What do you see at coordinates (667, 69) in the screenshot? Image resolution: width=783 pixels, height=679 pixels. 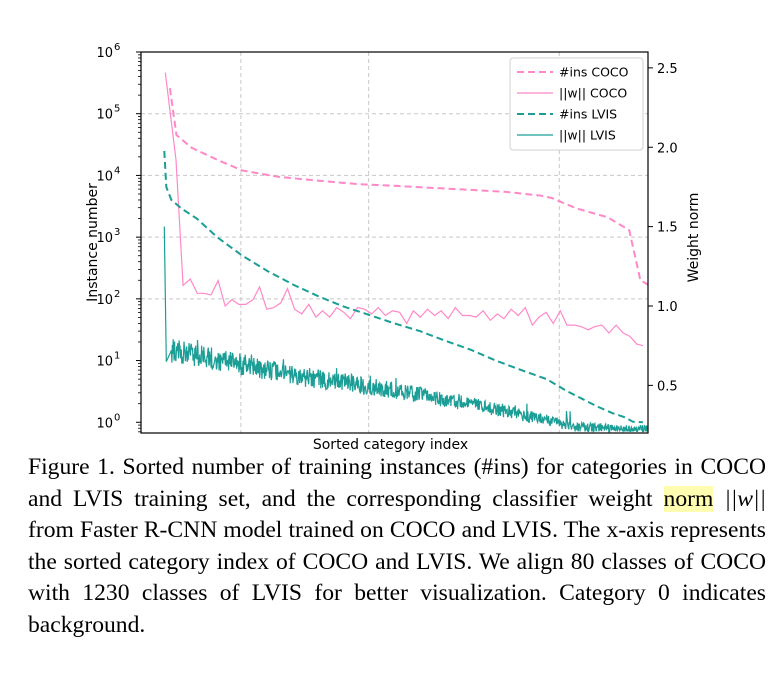 I see `y2-tick-label: 2.5` at bounding box center [667, 69].